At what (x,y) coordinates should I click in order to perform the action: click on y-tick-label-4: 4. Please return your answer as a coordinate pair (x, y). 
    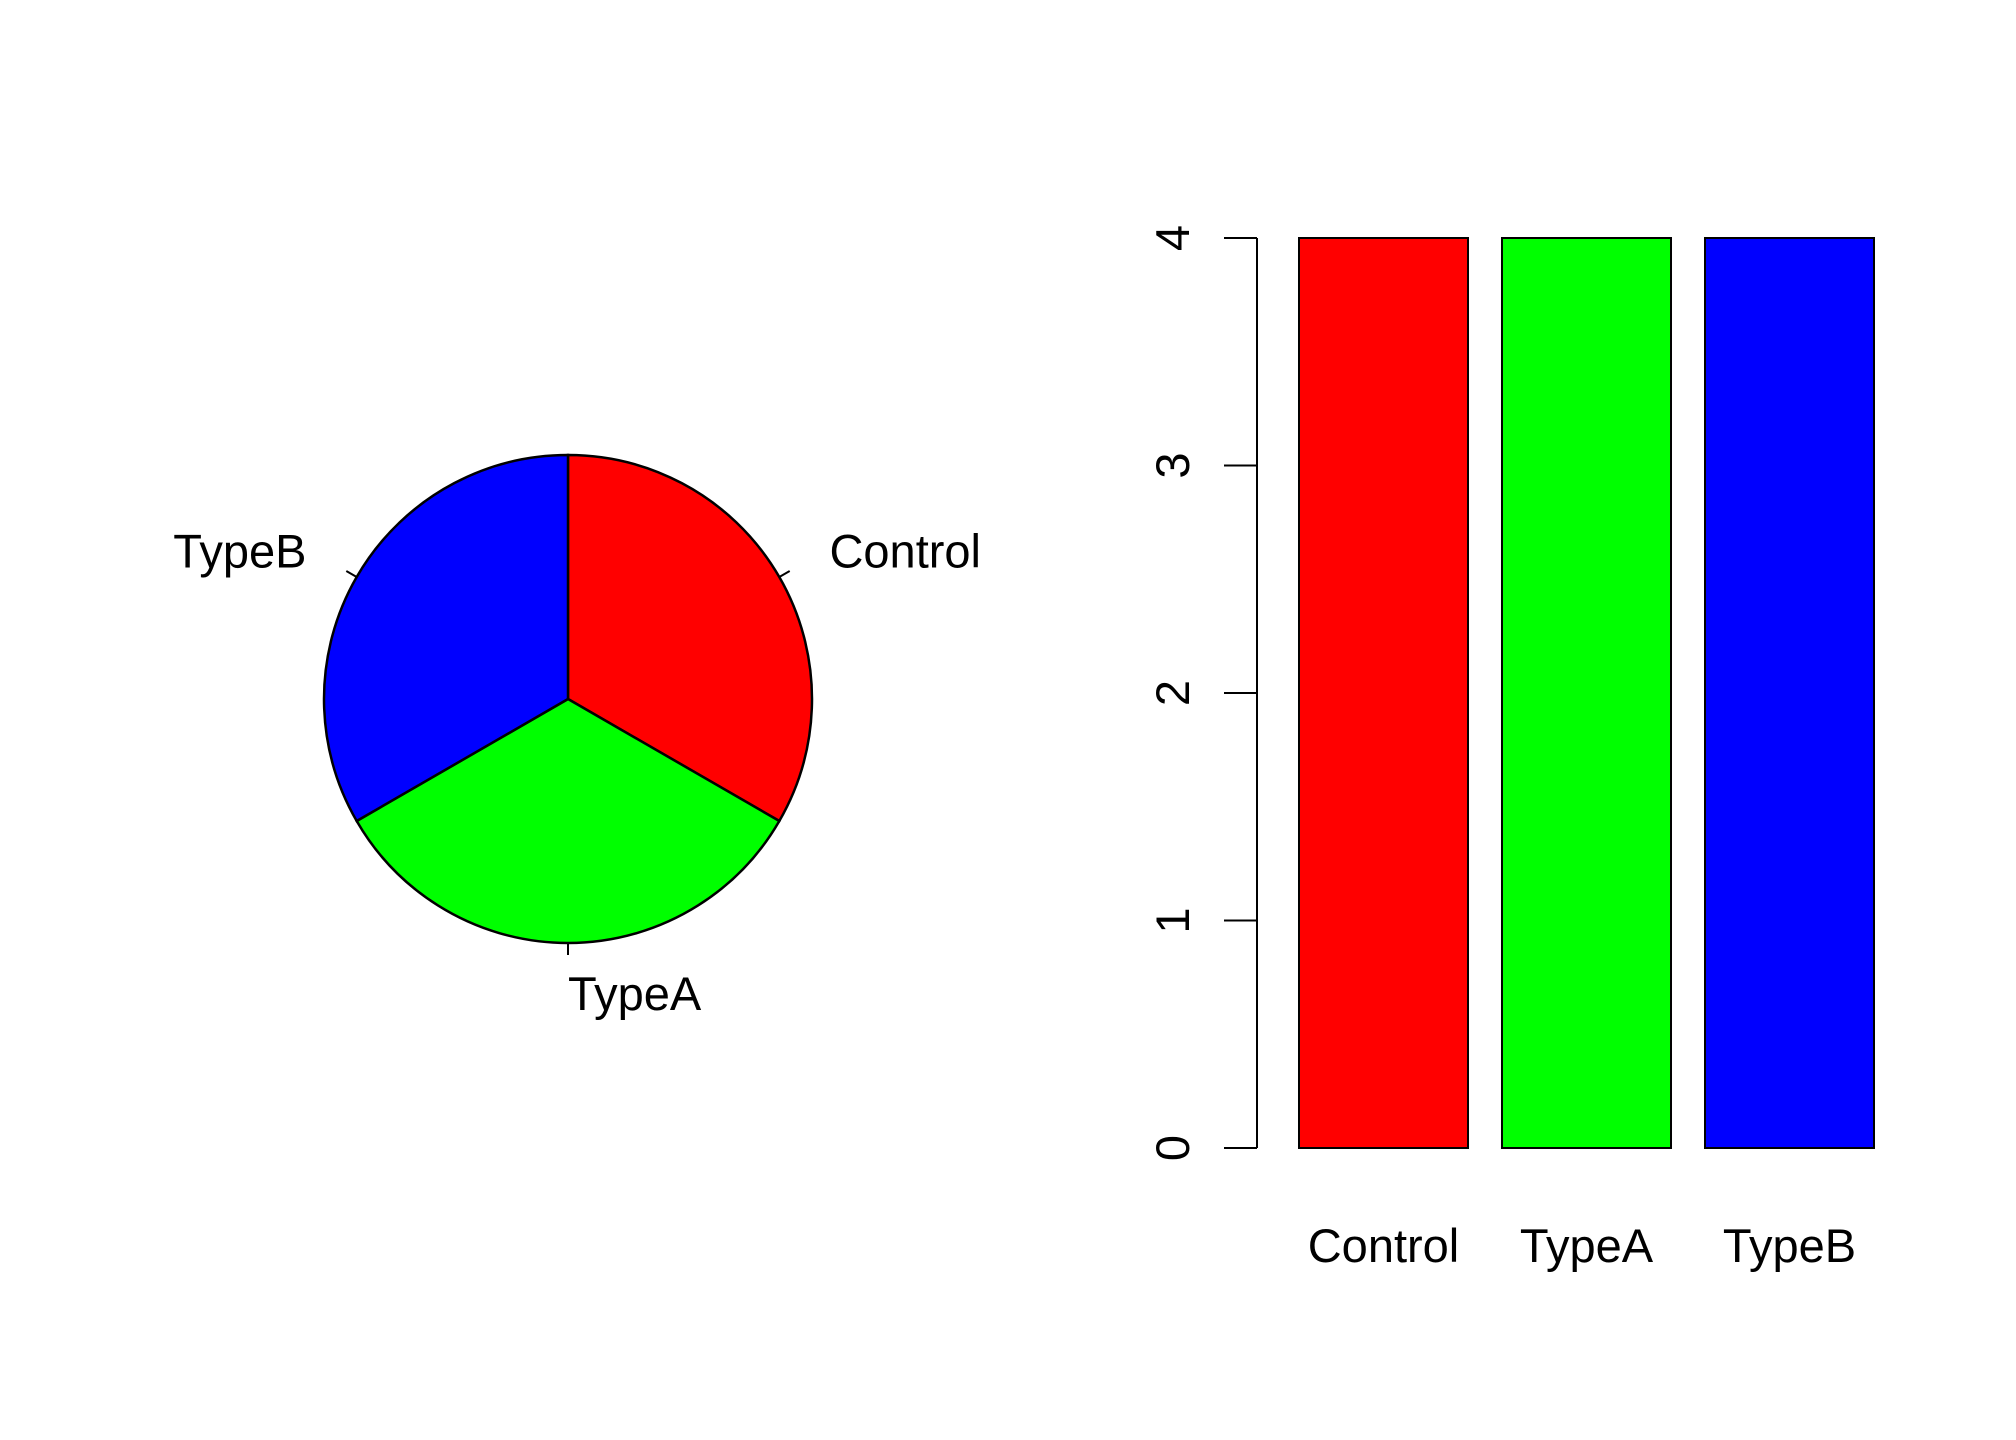
    Looking at the image, I should click on (1172, 238).